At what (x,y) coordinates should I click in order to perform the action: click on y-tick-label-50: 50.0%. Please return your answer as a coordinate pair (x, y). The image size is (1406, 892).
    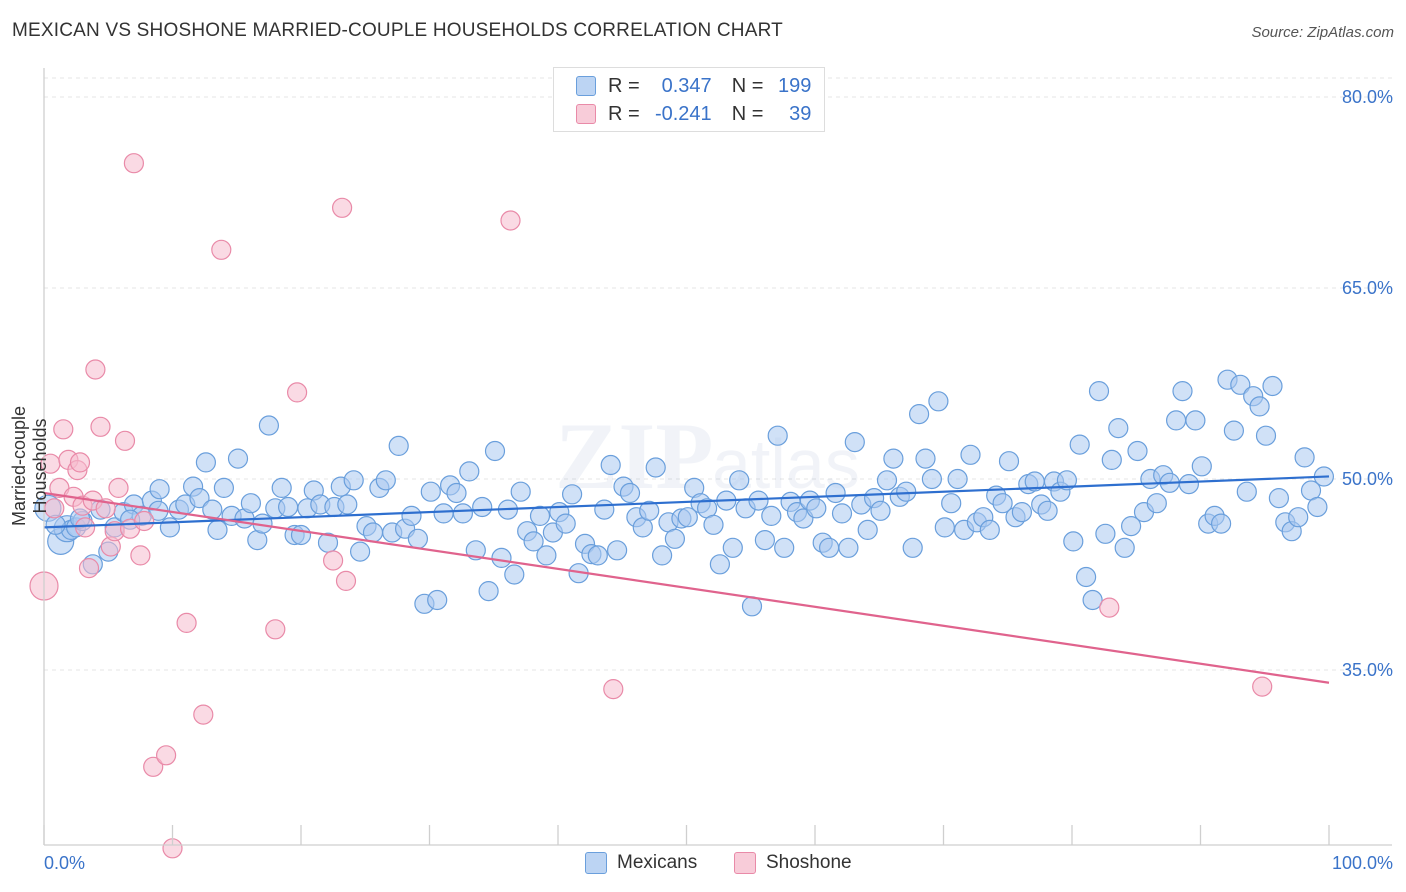
    Looking at the image, I should click on (1367, 479).